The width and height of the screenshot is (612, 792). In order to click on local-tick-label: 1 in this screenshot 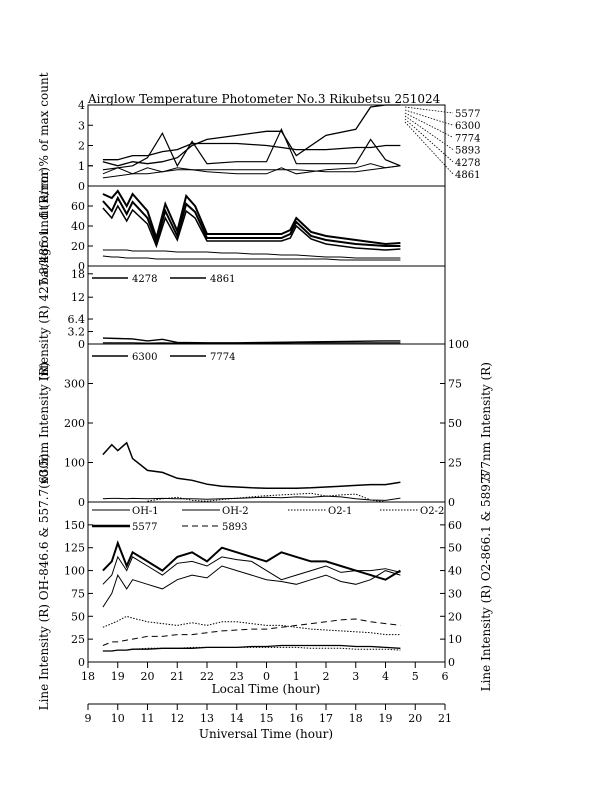, I will do `click(296, 676)`.